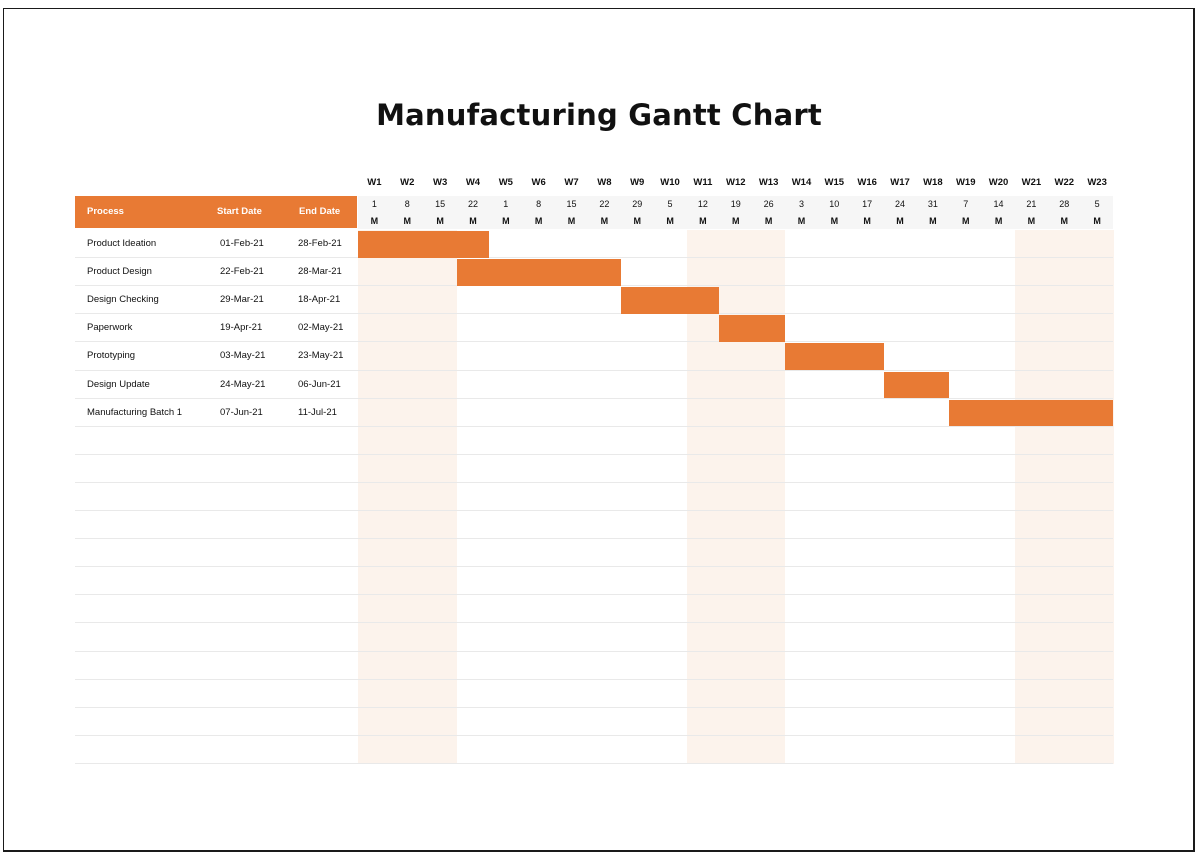  Describe the element at coordinates (440, 182) in the screenshot. I see `week-label: W3` at that location.